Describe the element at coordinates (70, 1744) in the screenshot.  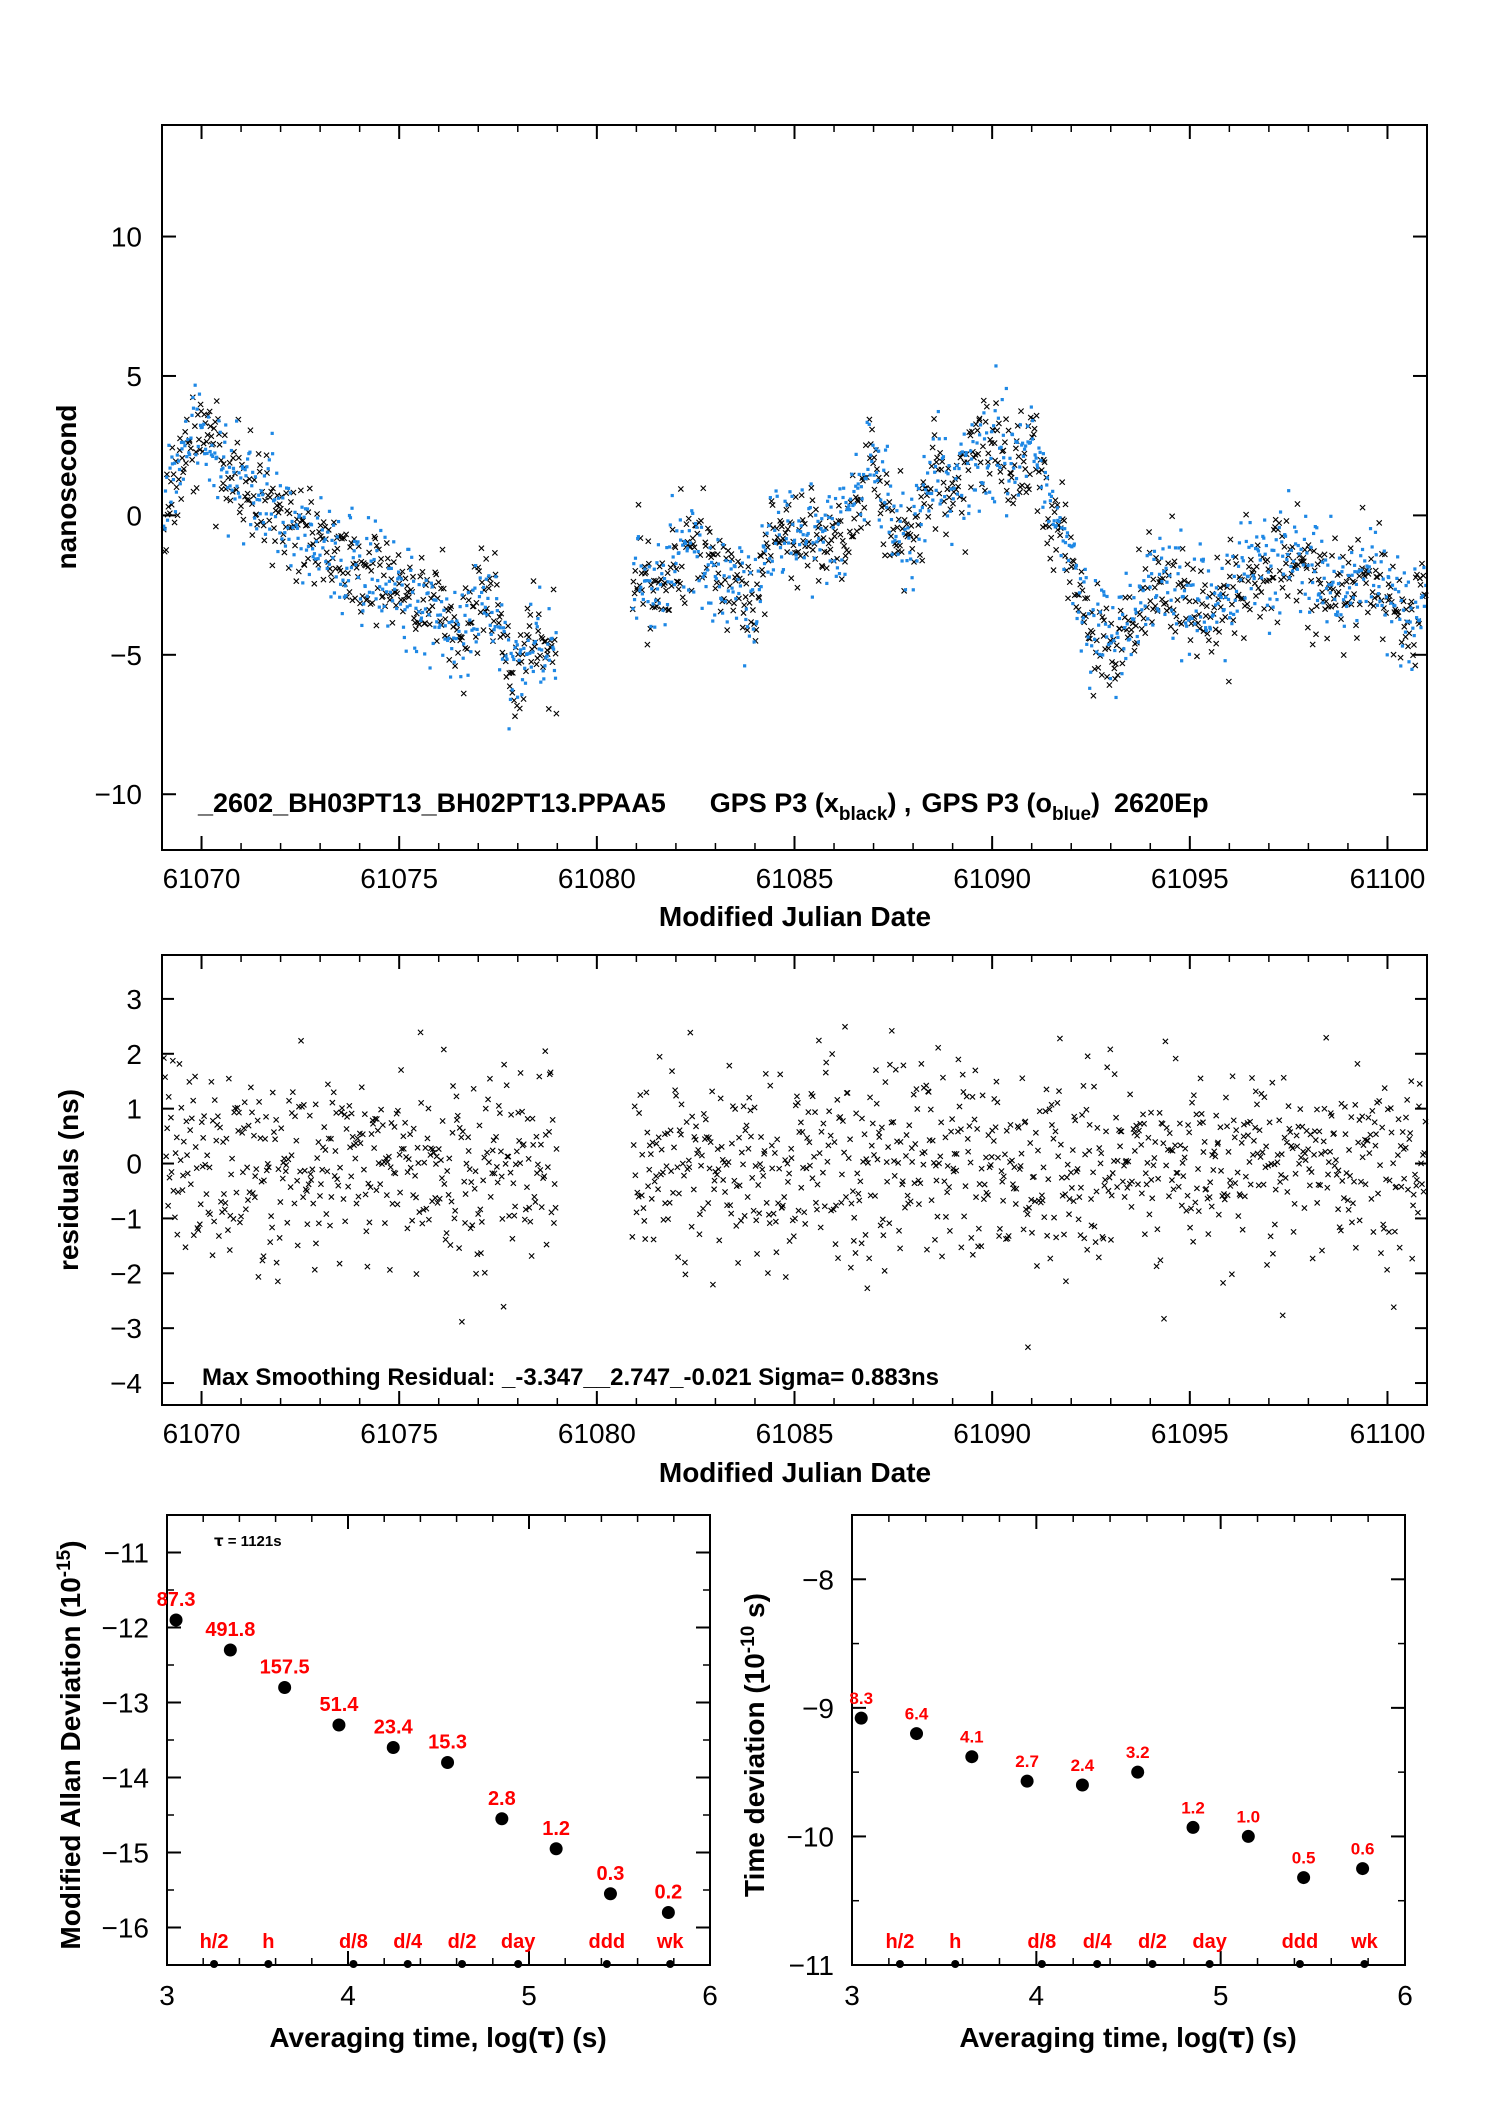
I see `mdev-ylabel: Modified Allan Deviation (10-15)` at that location.